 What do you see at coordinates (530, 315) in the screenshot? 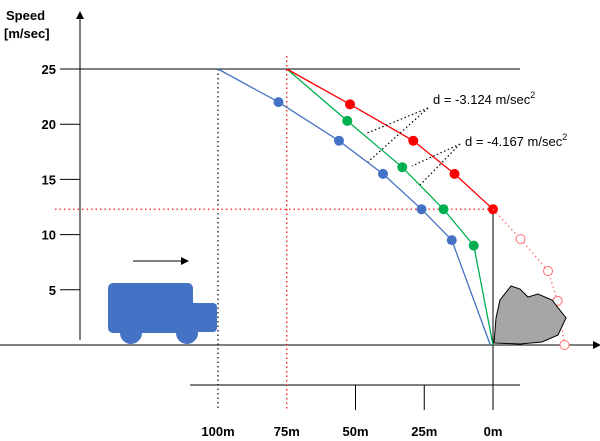
I see `obstacle-rock-icon` at bounding box center [530, 315].